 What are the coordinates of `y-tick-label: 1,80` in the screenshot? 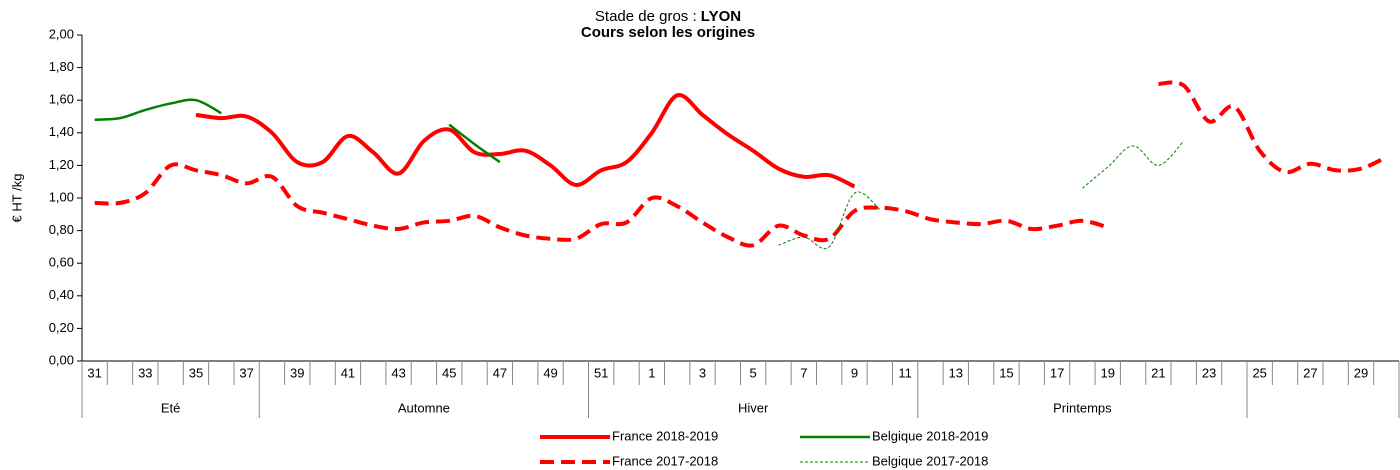 It's located at (61, 66).